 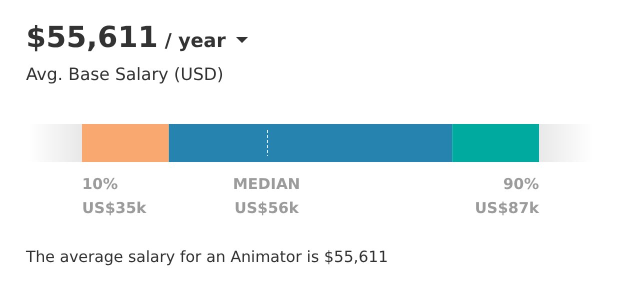 I want to click on category-label: 10%, so click(x=100, y=184).